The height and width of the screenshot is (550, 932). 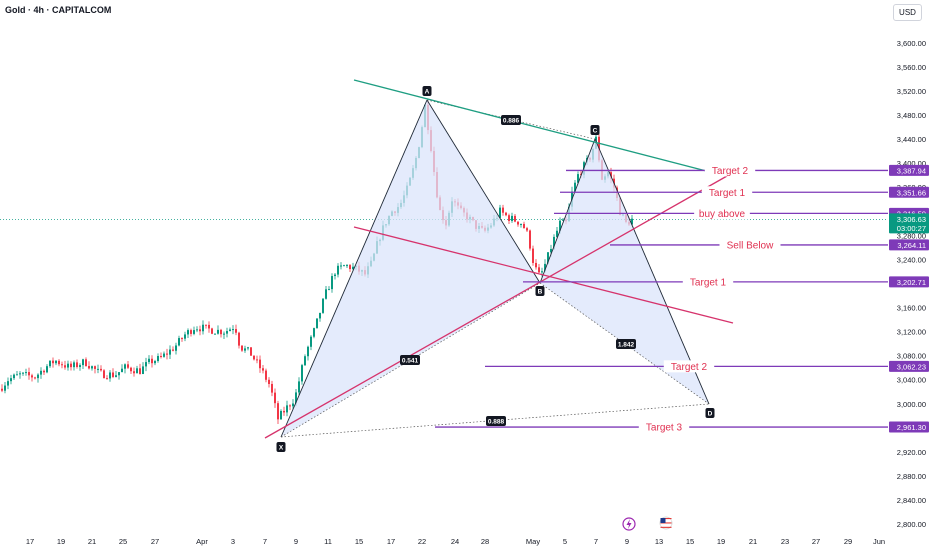 I want to click on level-price-tag, so click(x=909, y=366).